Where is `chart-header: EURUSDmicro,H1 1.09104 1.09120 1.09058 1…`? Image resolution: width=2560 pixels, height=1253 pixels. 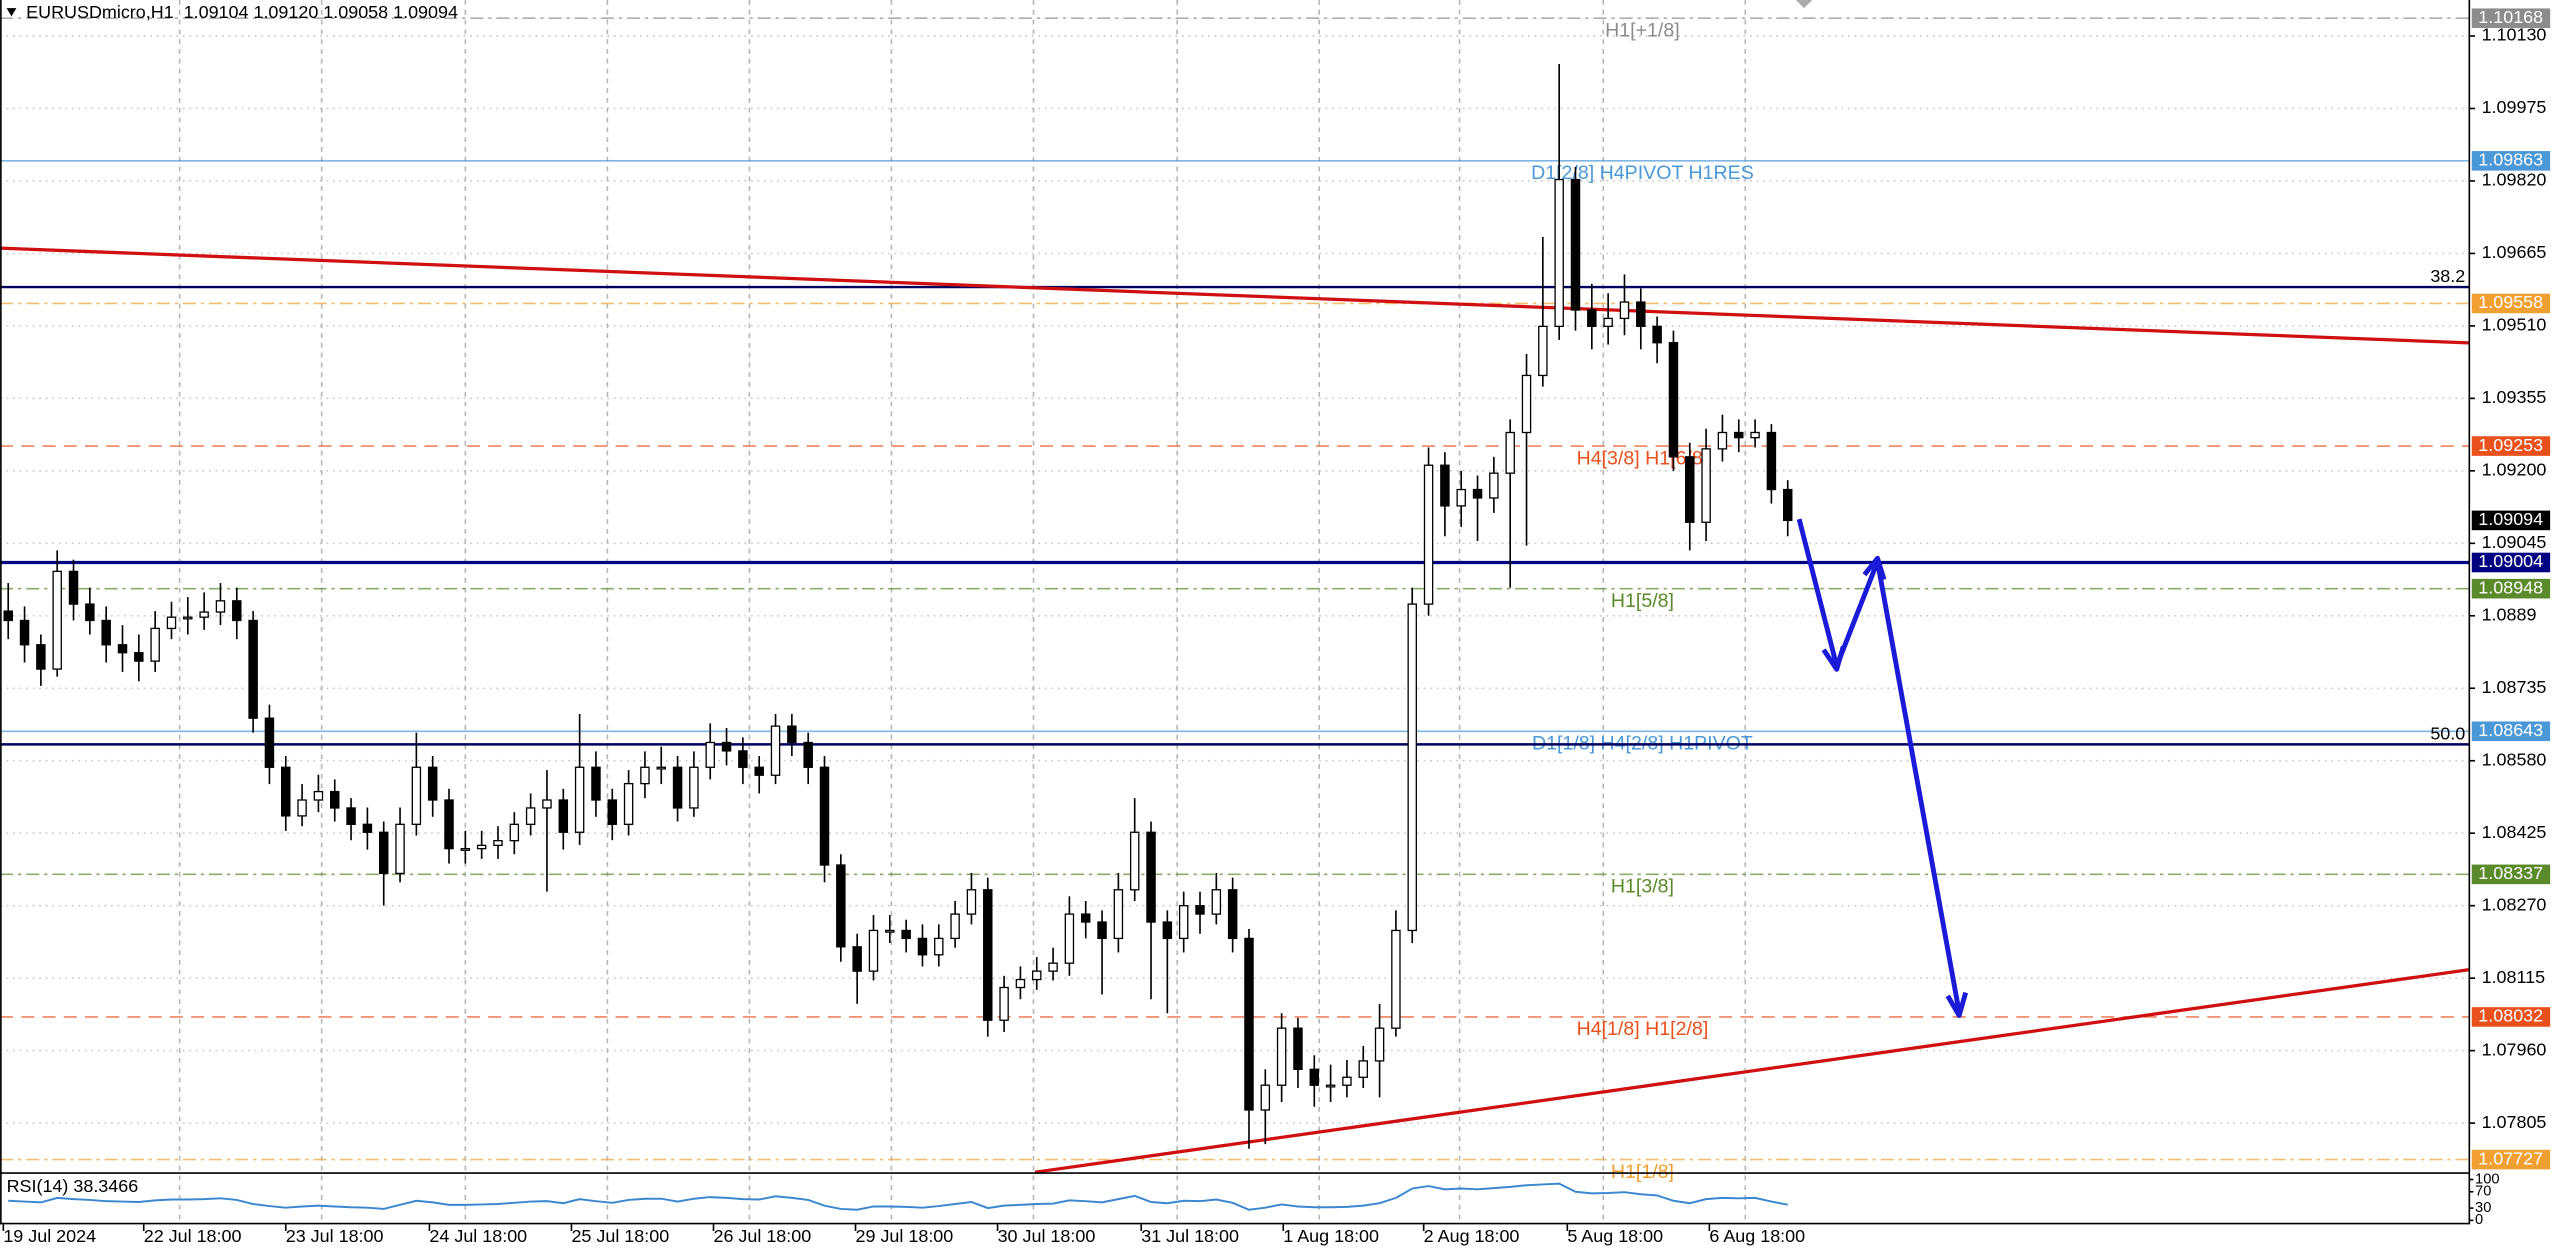
chart-header: EURUSDmicro,H1 1.09104 1.09120 1.09058 1… is located at coordinates (242, 12).